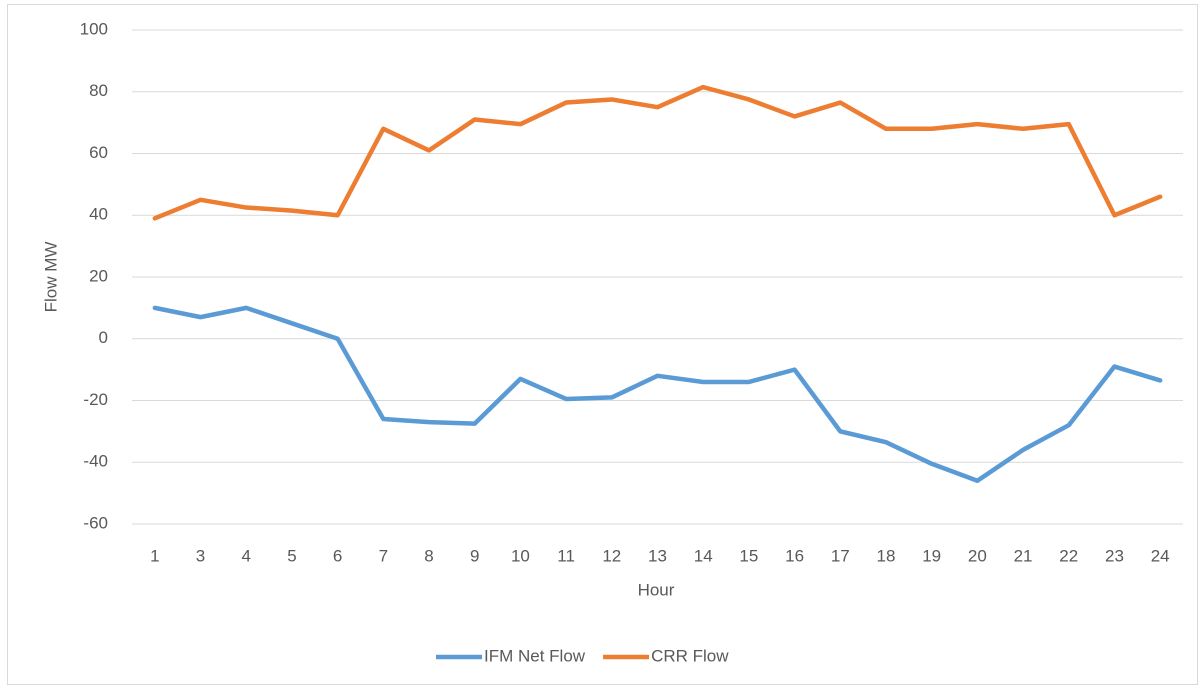 The width and height of the screenshot is (1204, 689). What do you see at coordinates (1023, 555) in the screenshot?
I see `x-tick-label: 21` at bounding box center [1023, 555].